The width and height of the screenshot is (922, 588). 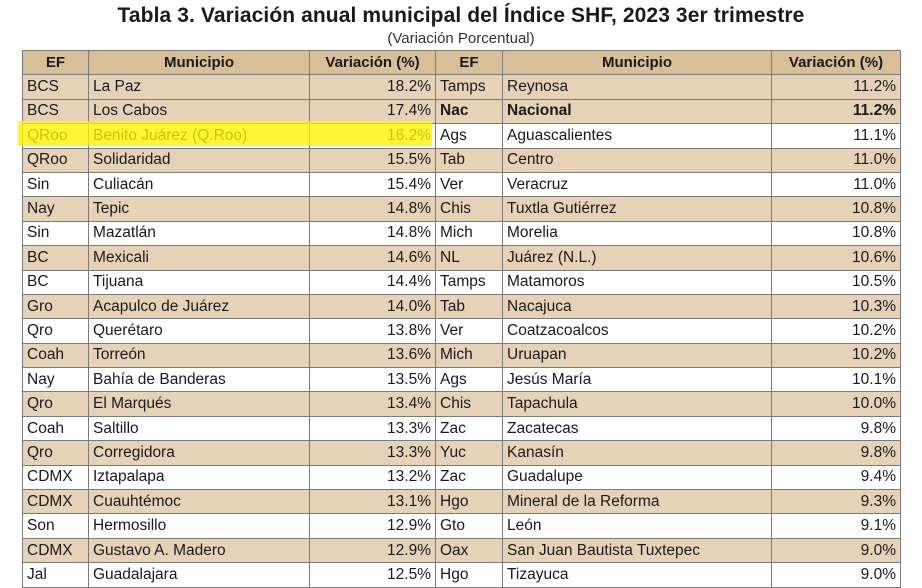 I want to click on cell-municipio: Coatzacoalcos, so click(x=637, y=331).